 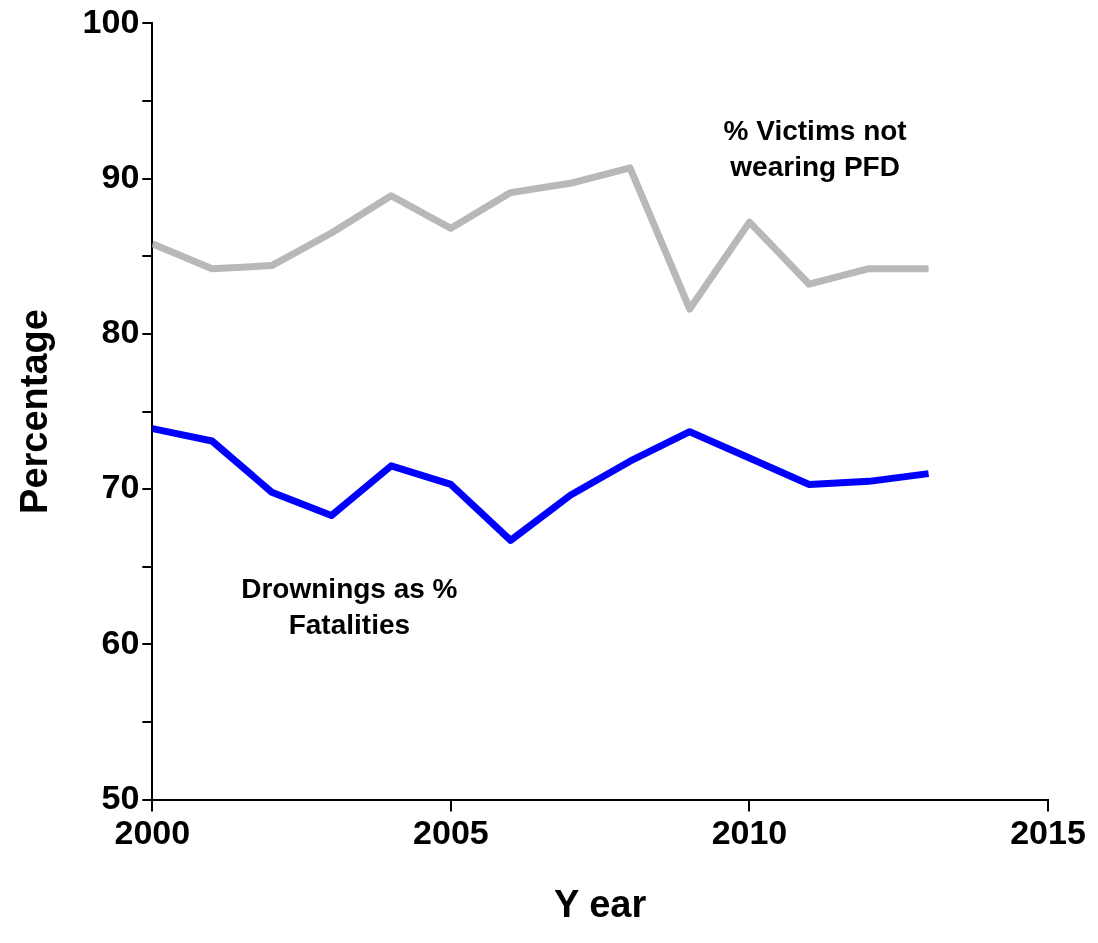 What do you see at coordinates (120, 331) in the screenshot?
I see `y-tick-label: 80` at bounding box center [120, 331].